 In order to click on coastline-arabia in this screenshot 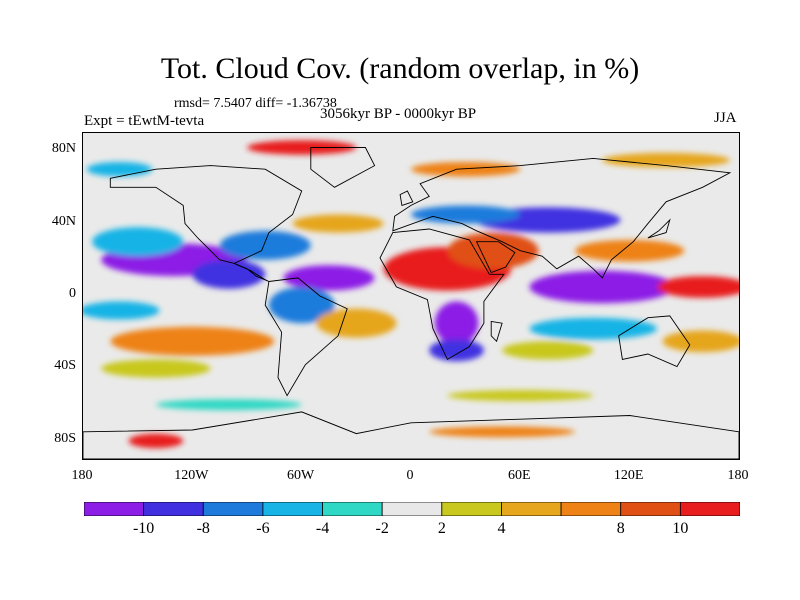, I will do `click(495, 257)`.